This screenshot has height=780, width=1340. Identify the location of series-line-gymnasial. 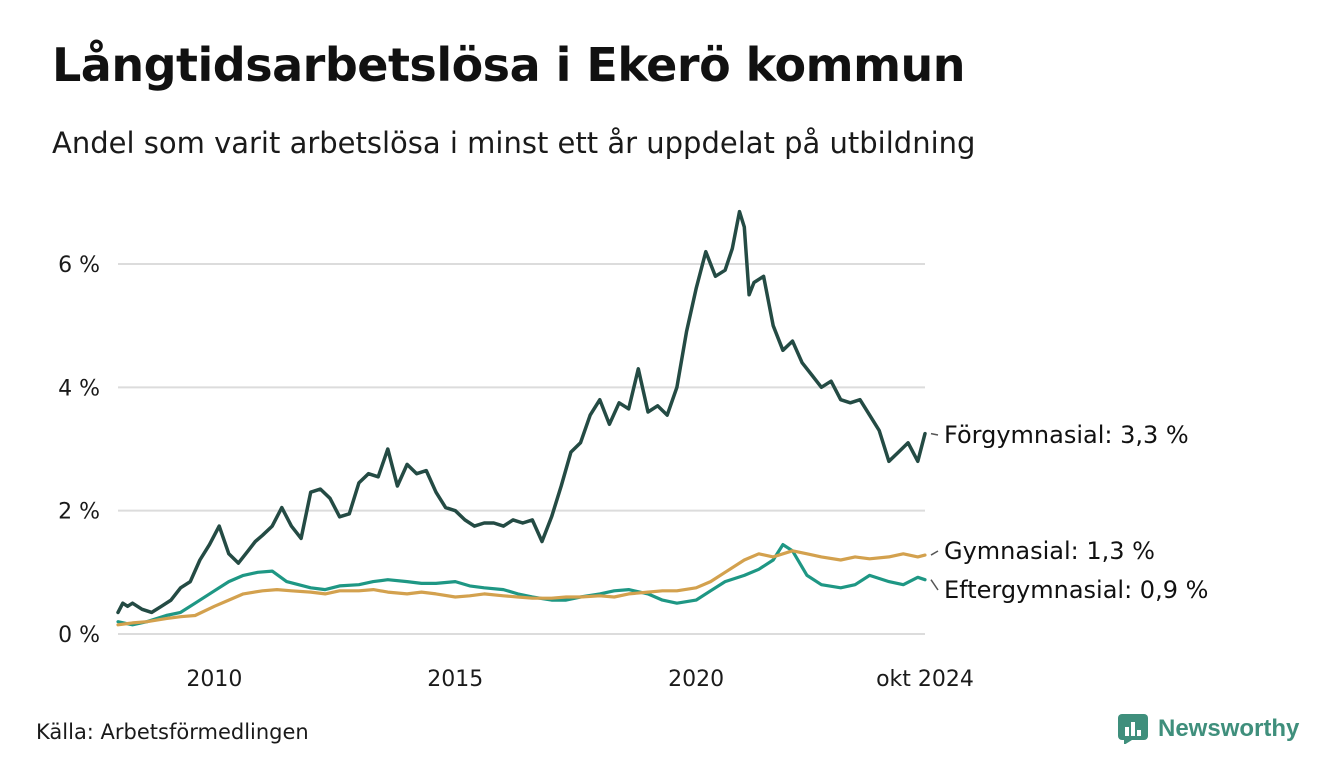
(521, 588).